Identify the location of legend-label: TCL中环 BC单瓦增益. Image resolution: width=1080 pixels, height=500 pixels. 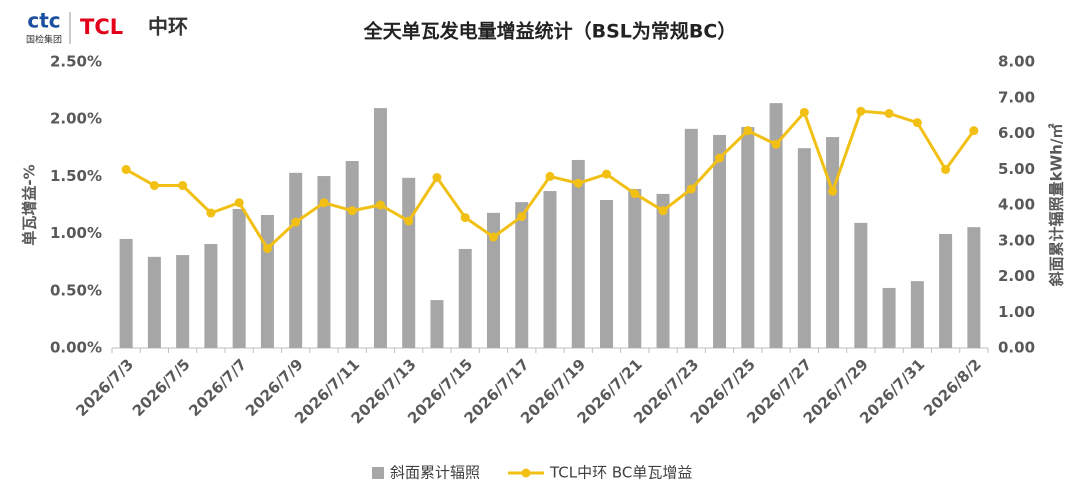
(620, 473).